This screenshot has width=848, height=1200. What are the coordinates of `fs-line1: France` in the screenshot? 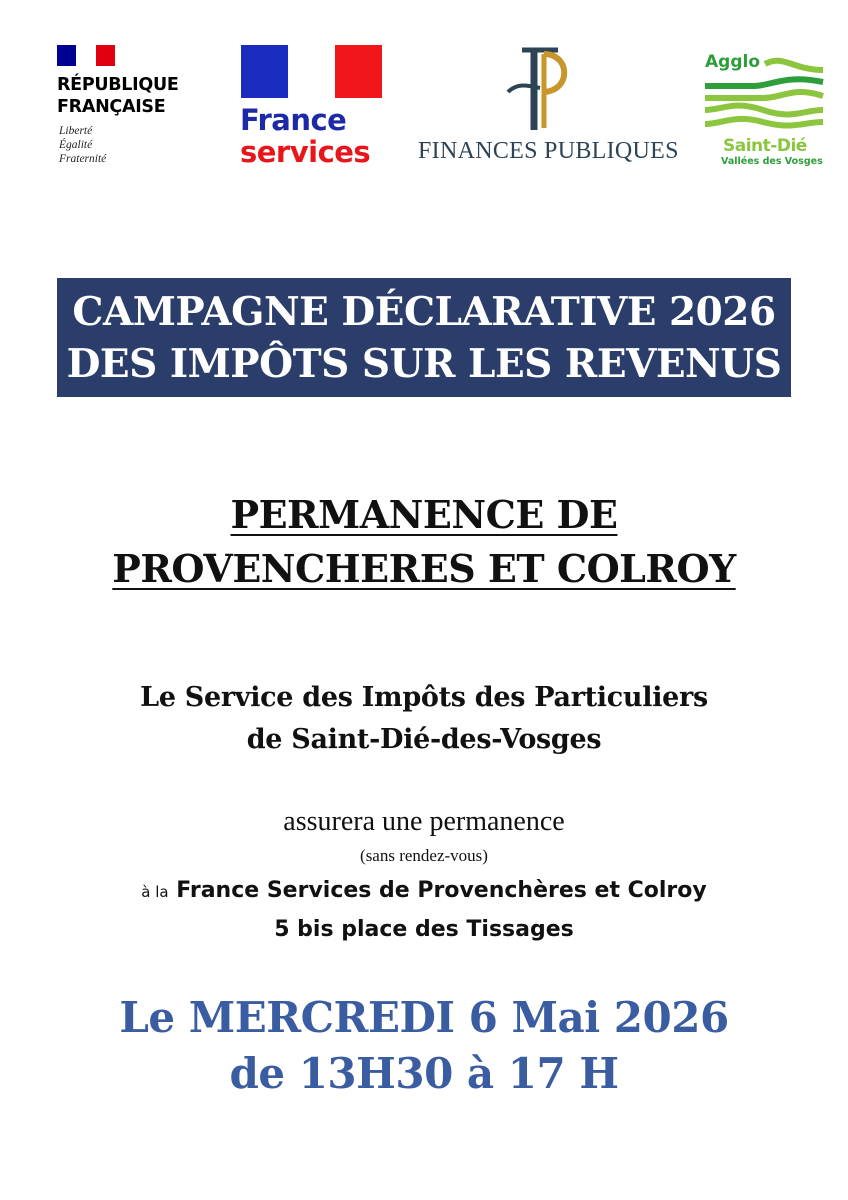 It's located at (293, 120).